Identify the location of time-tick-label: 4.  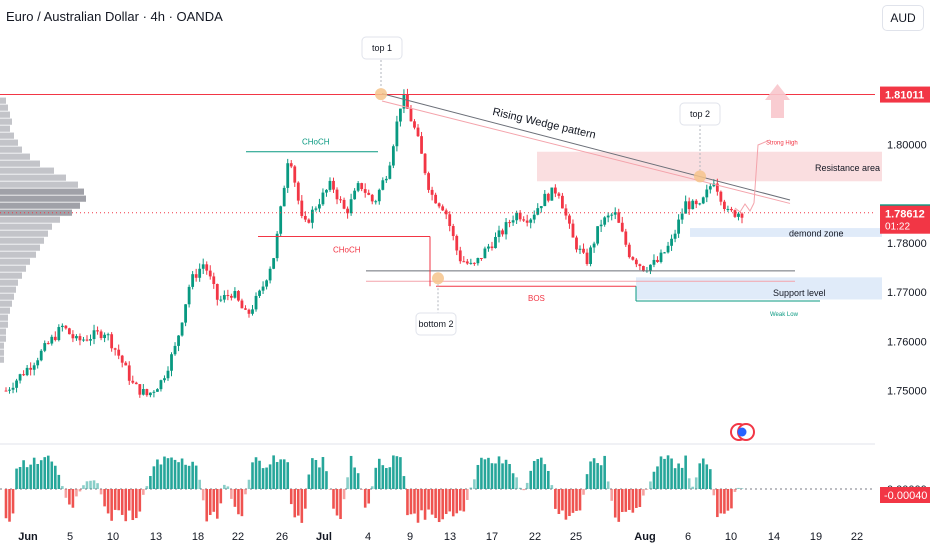
(368, 537).